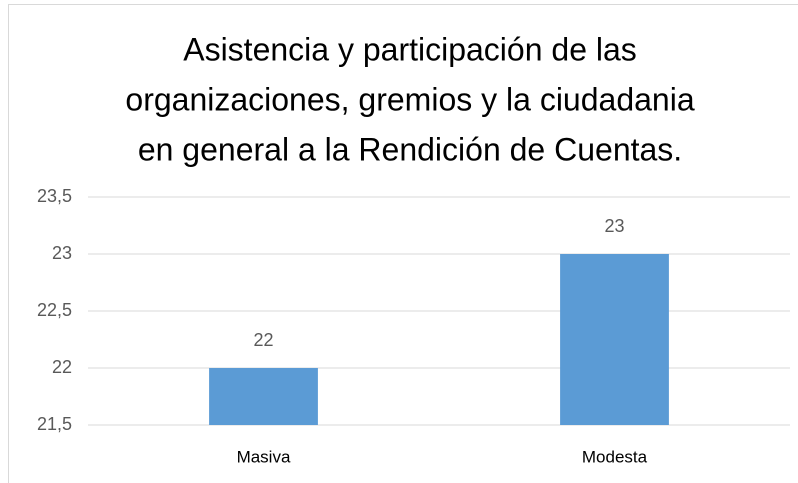 The height and width of the screenshot is (483, 798). Describe the element at coordinates (264, 456) in the screenshot. I see `x-tick-label: Masiva` at that location.